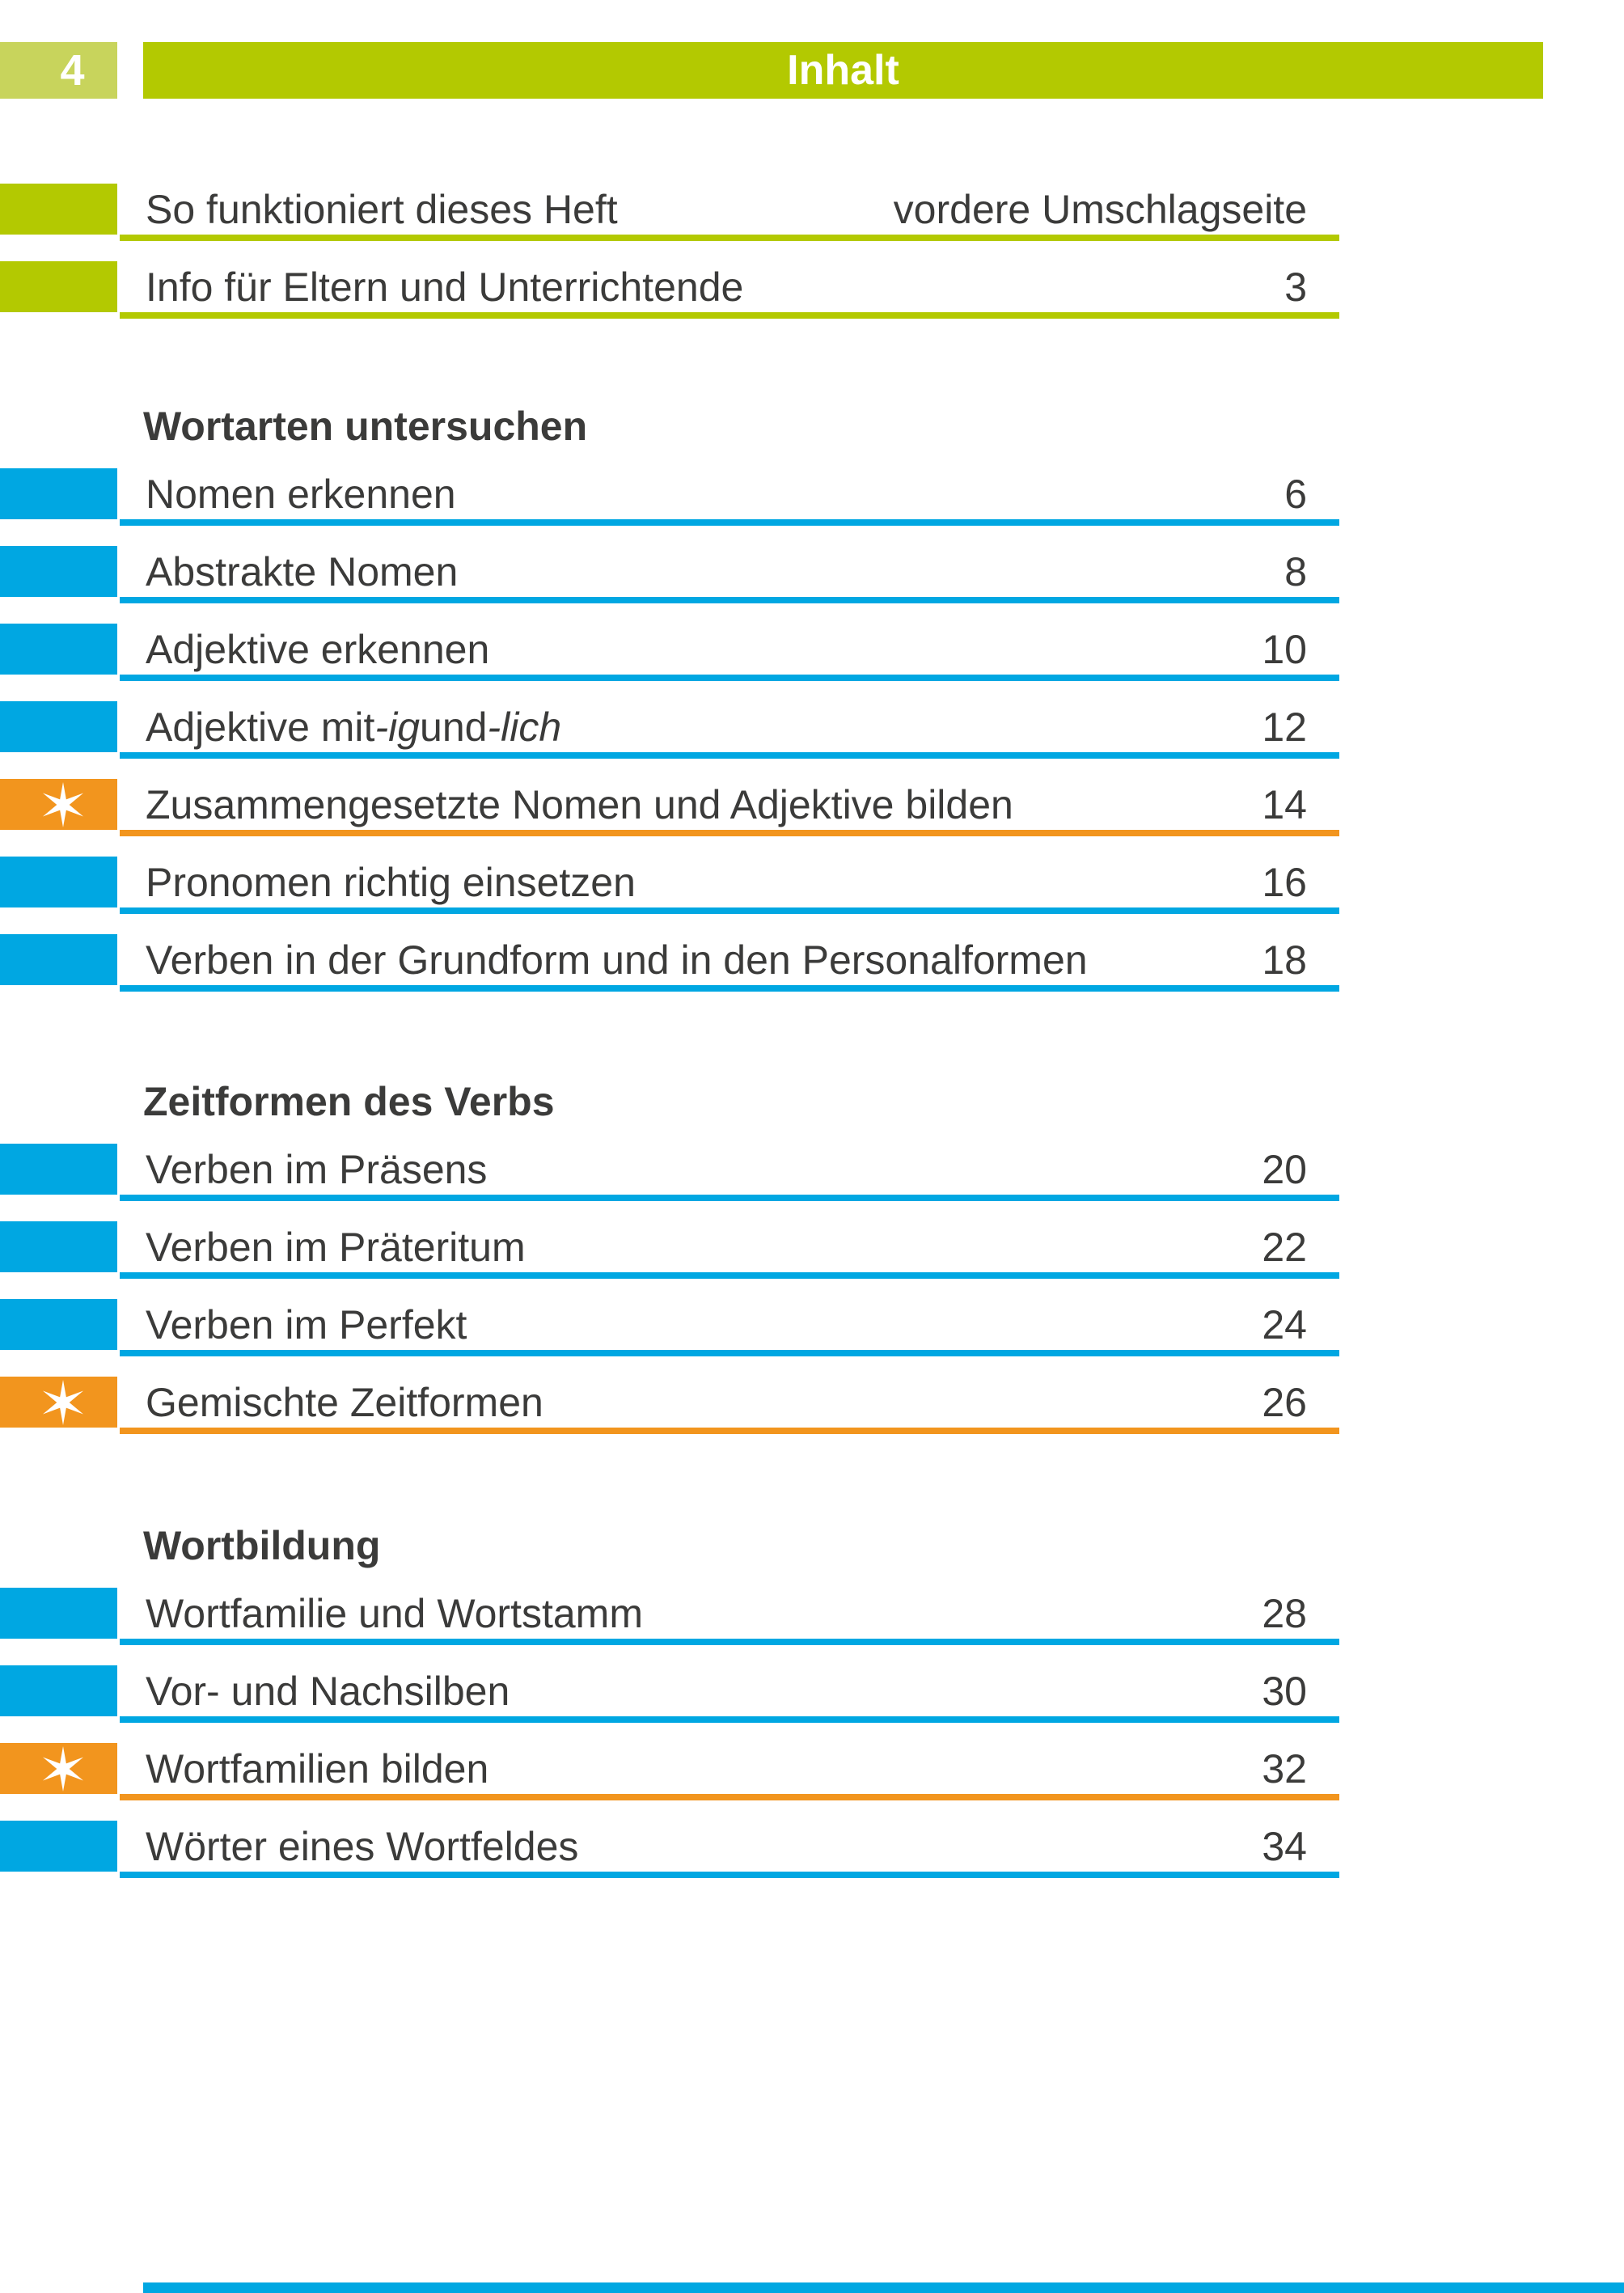 This screenshot has width=1624, height=2293. I want to click on toc-entry-title: So funktioniert dieses Heft, so click(382, 209).